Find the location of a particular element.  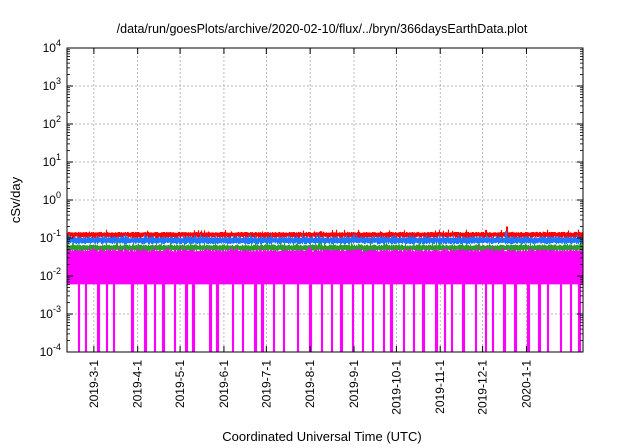

y-tick-label: 10⁻¹ is located at coordinates (50, 236).